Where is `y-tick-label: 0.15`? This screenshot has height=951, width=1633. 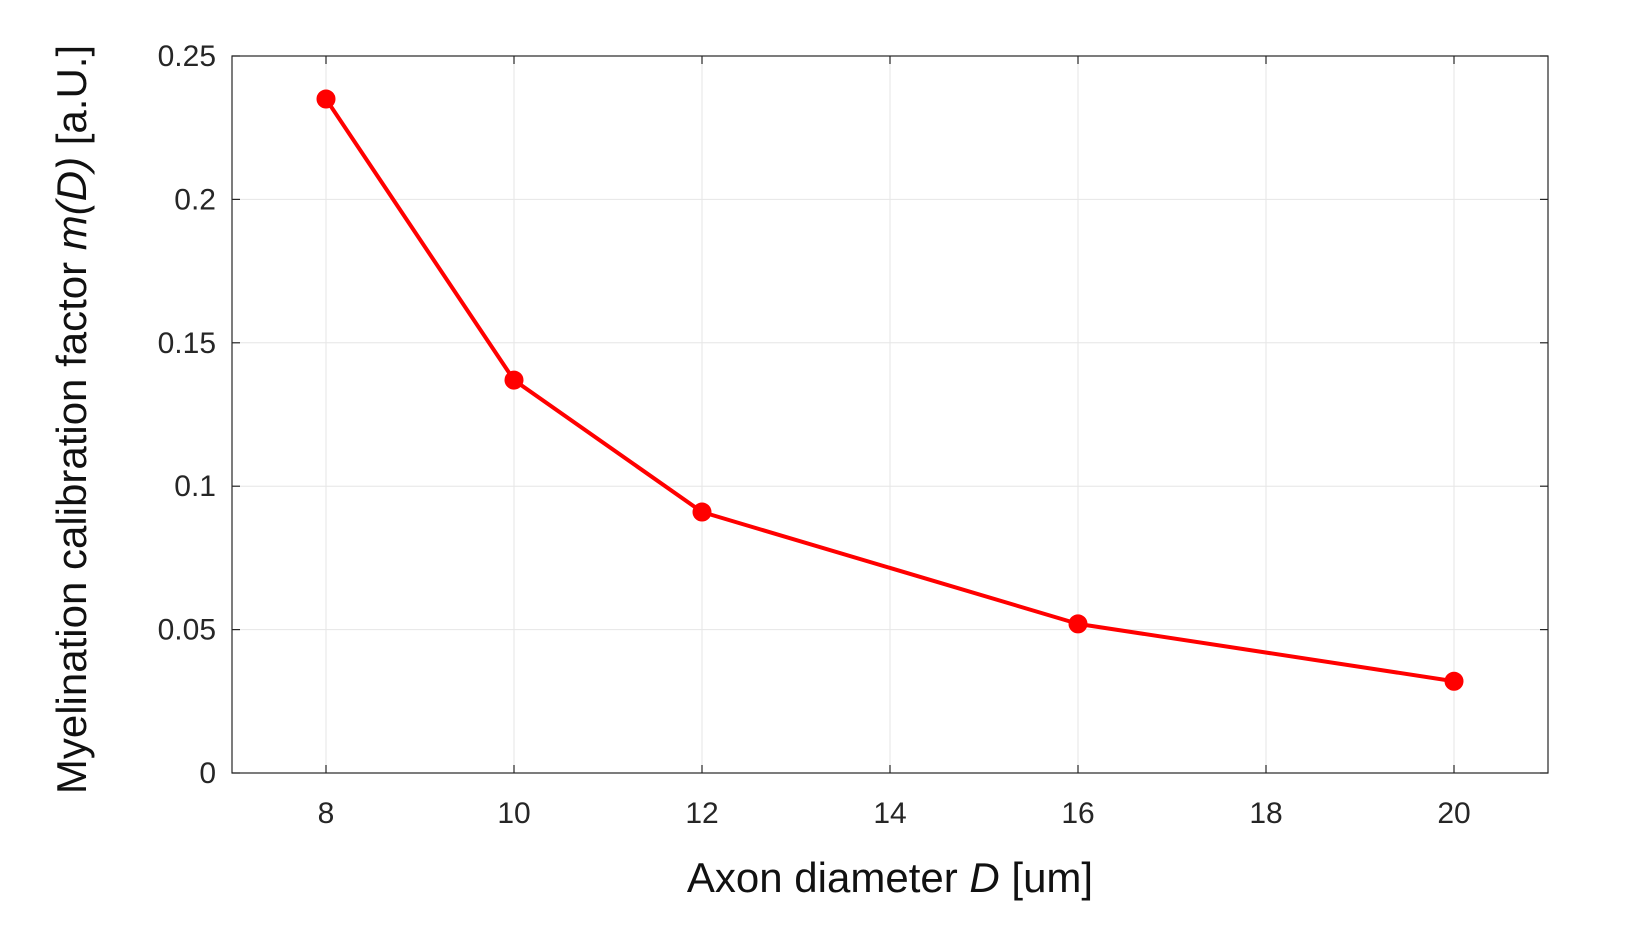 y-tick-label: 0.15 is located at coordinates (187, 343).